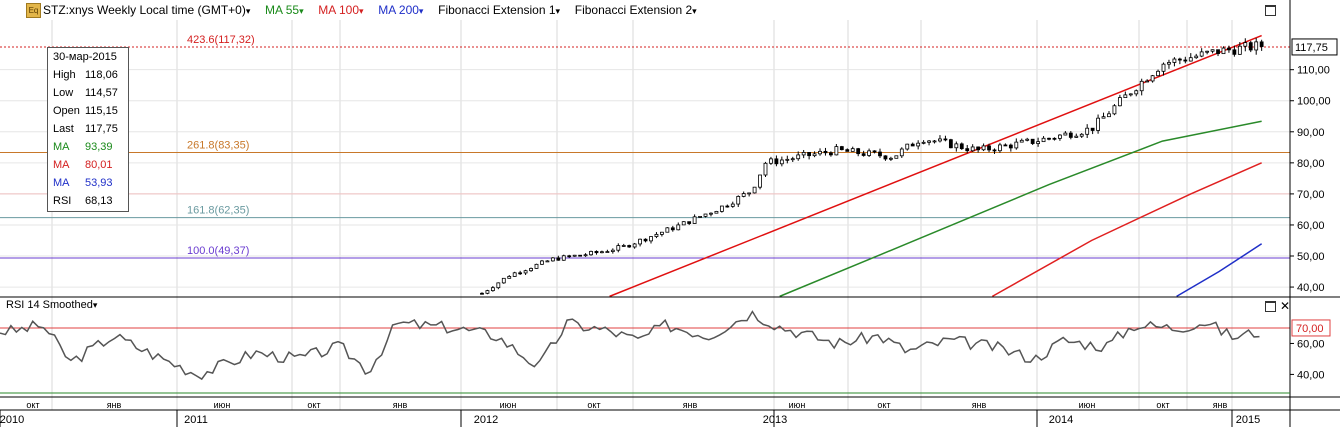 Image resolution: width=1340 pixels, height=427 pixels. I want to click on fib1-label: Fibonacci Extension 1, so click(497, 10).